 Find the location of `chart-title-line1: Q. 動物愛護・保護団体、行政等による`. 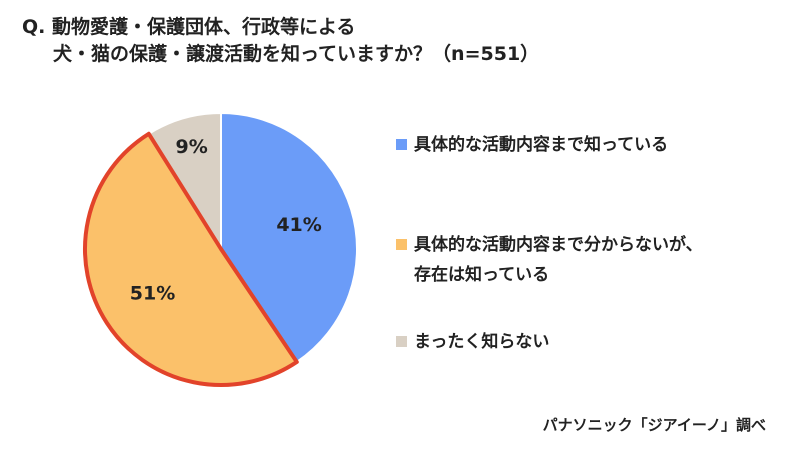

chart-title-line1: Q. 動物愛護・保護団体、行政等による is located at coordinates (189, 27).